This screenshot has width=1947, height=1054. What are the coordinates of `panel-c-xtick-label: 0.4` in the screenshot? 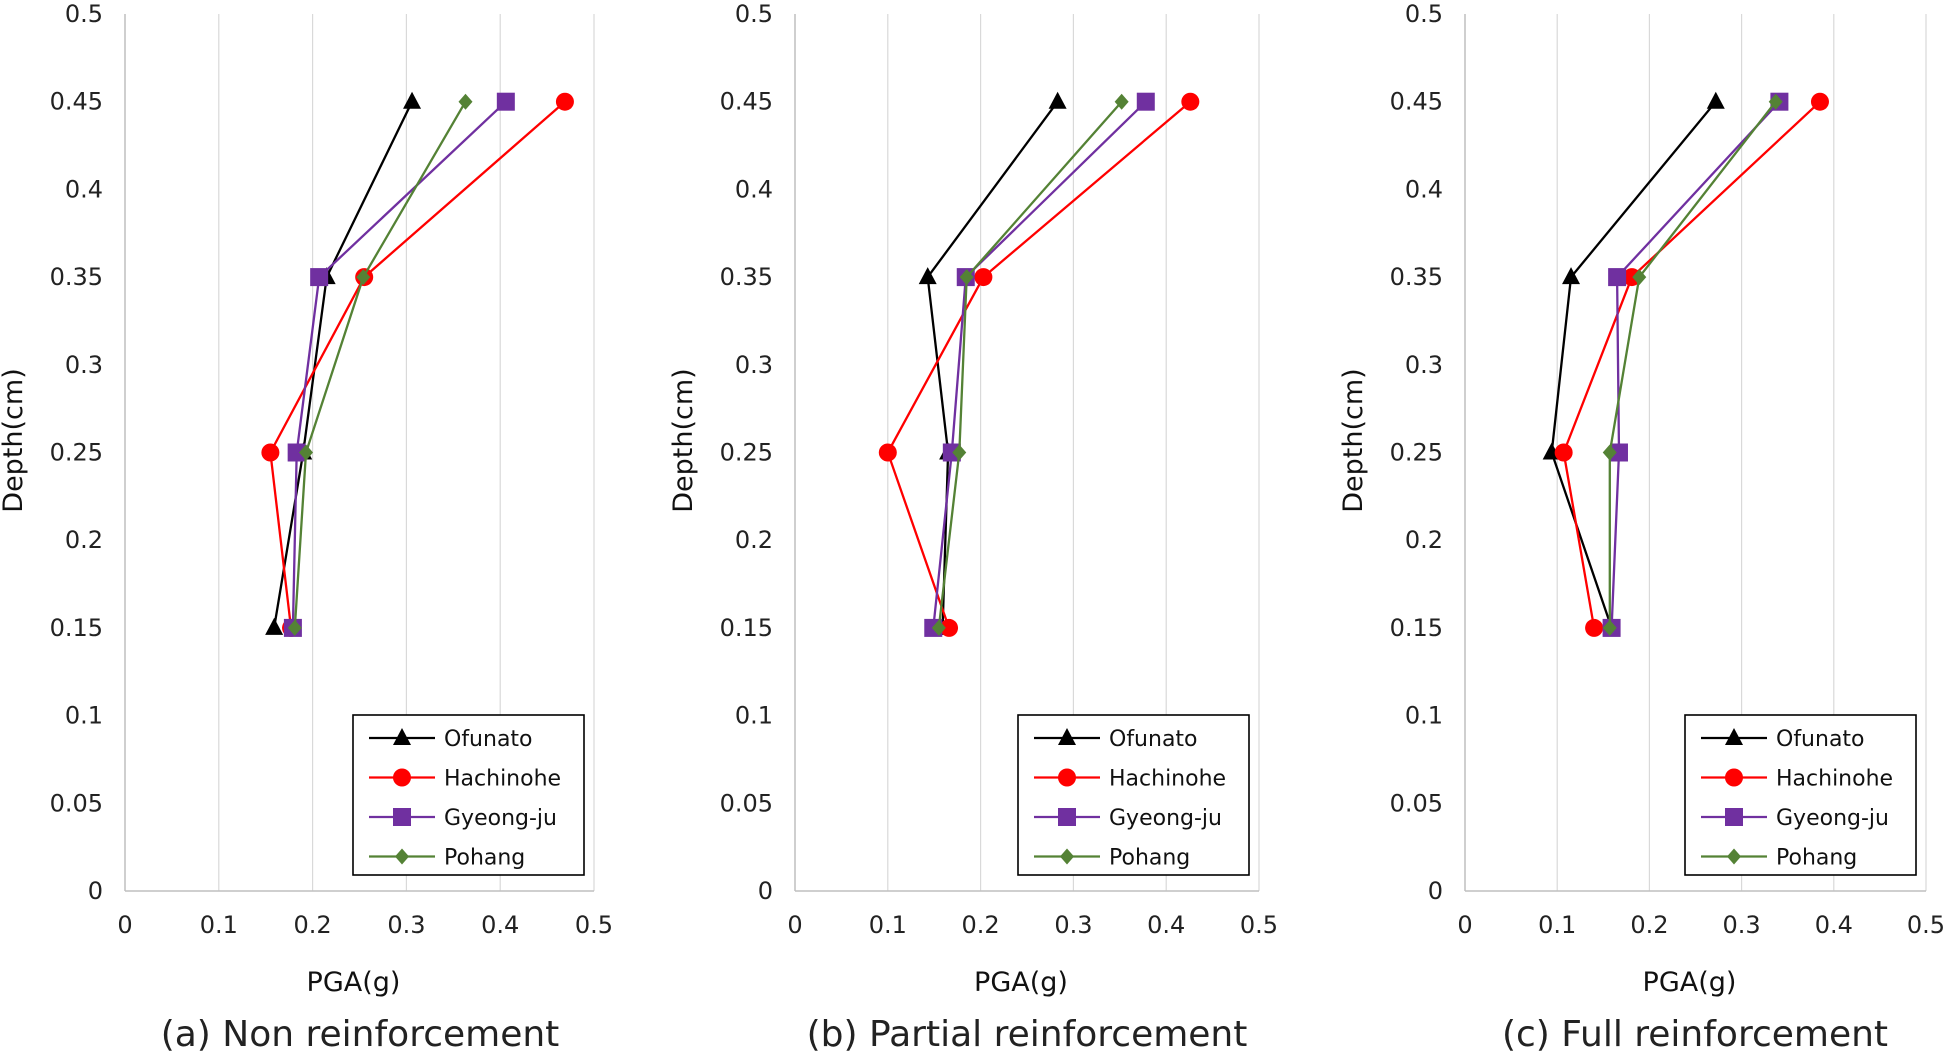 It's located at (1834, 925).